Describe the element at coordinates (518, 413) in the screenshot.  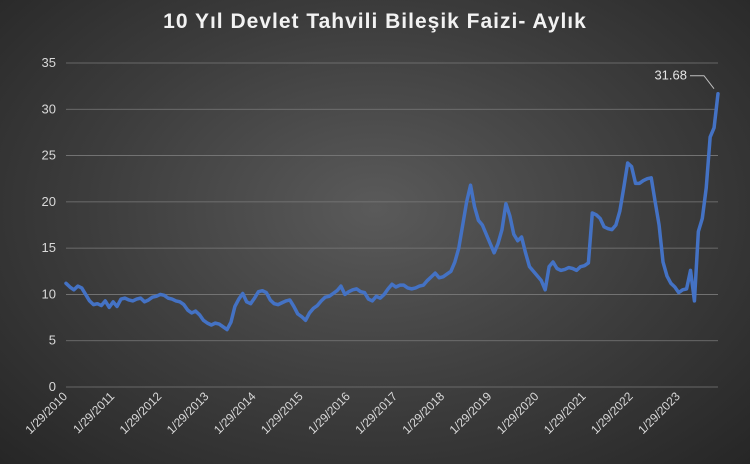
I see `x-tick-label: 1/29/2020` at that location.